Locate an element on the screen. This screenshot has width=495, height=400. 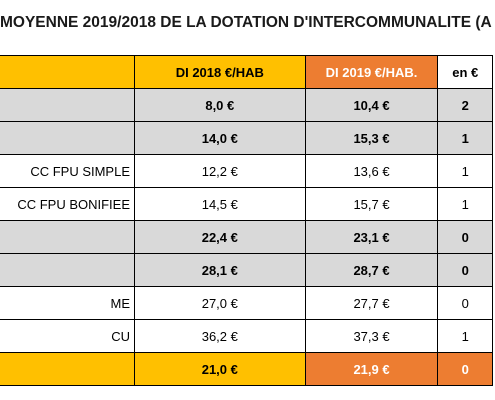
row-label: ME is located at coordinates (67, 303).